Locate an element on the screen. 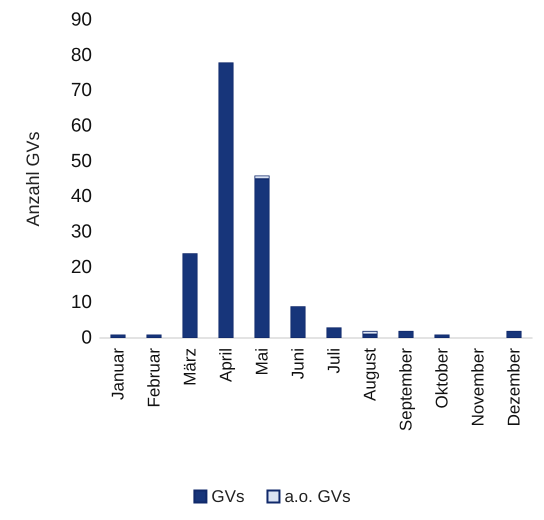 Image resolution: width=544 pixels, height=520 pixels. x-tick-label: November is located at coordinates (478, 387).